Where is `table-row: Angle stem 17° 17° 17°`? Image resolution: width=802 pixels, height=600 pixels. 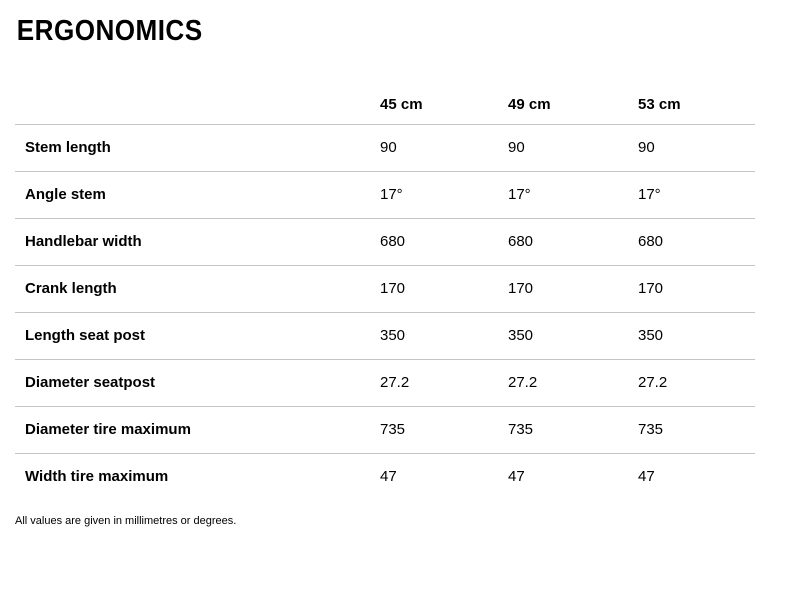
table-row: Angle stem 17° 17° 17° is located at coordinates (385, 195).